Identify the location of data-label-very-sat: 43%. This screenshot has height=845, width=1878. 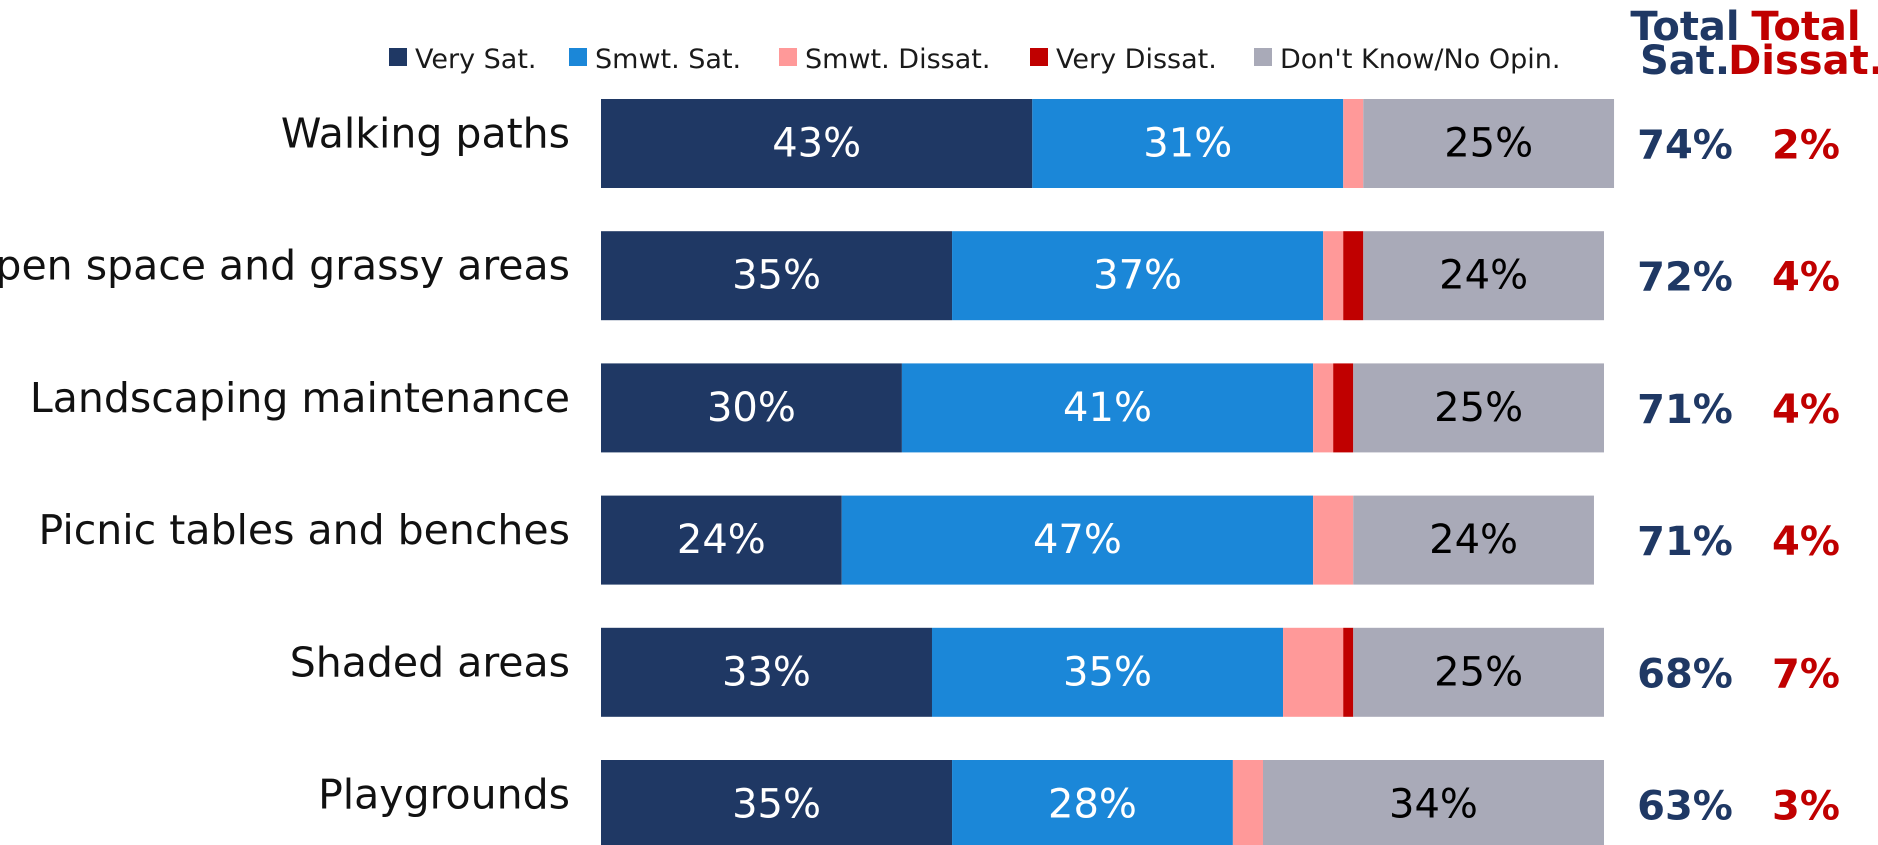
(816, 144).